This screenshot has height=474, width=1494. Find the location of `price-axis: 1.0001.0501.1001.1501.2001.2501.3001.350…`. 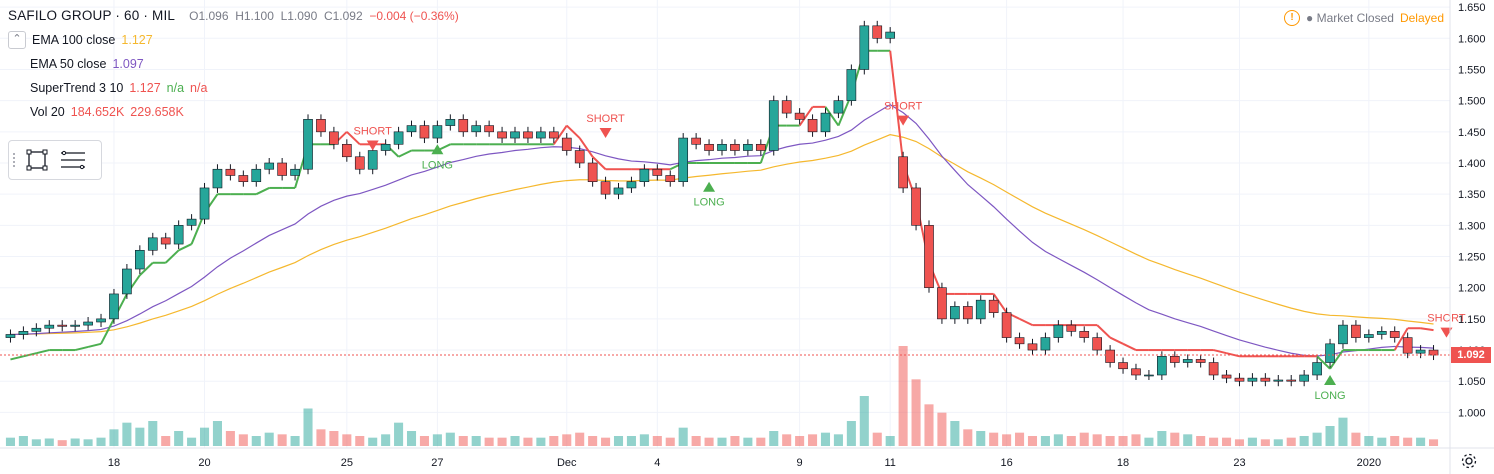

price-axis: 1.0001.0501.1001.1501.2001.2501.3001.350… is located at coordinates (1472, 210).